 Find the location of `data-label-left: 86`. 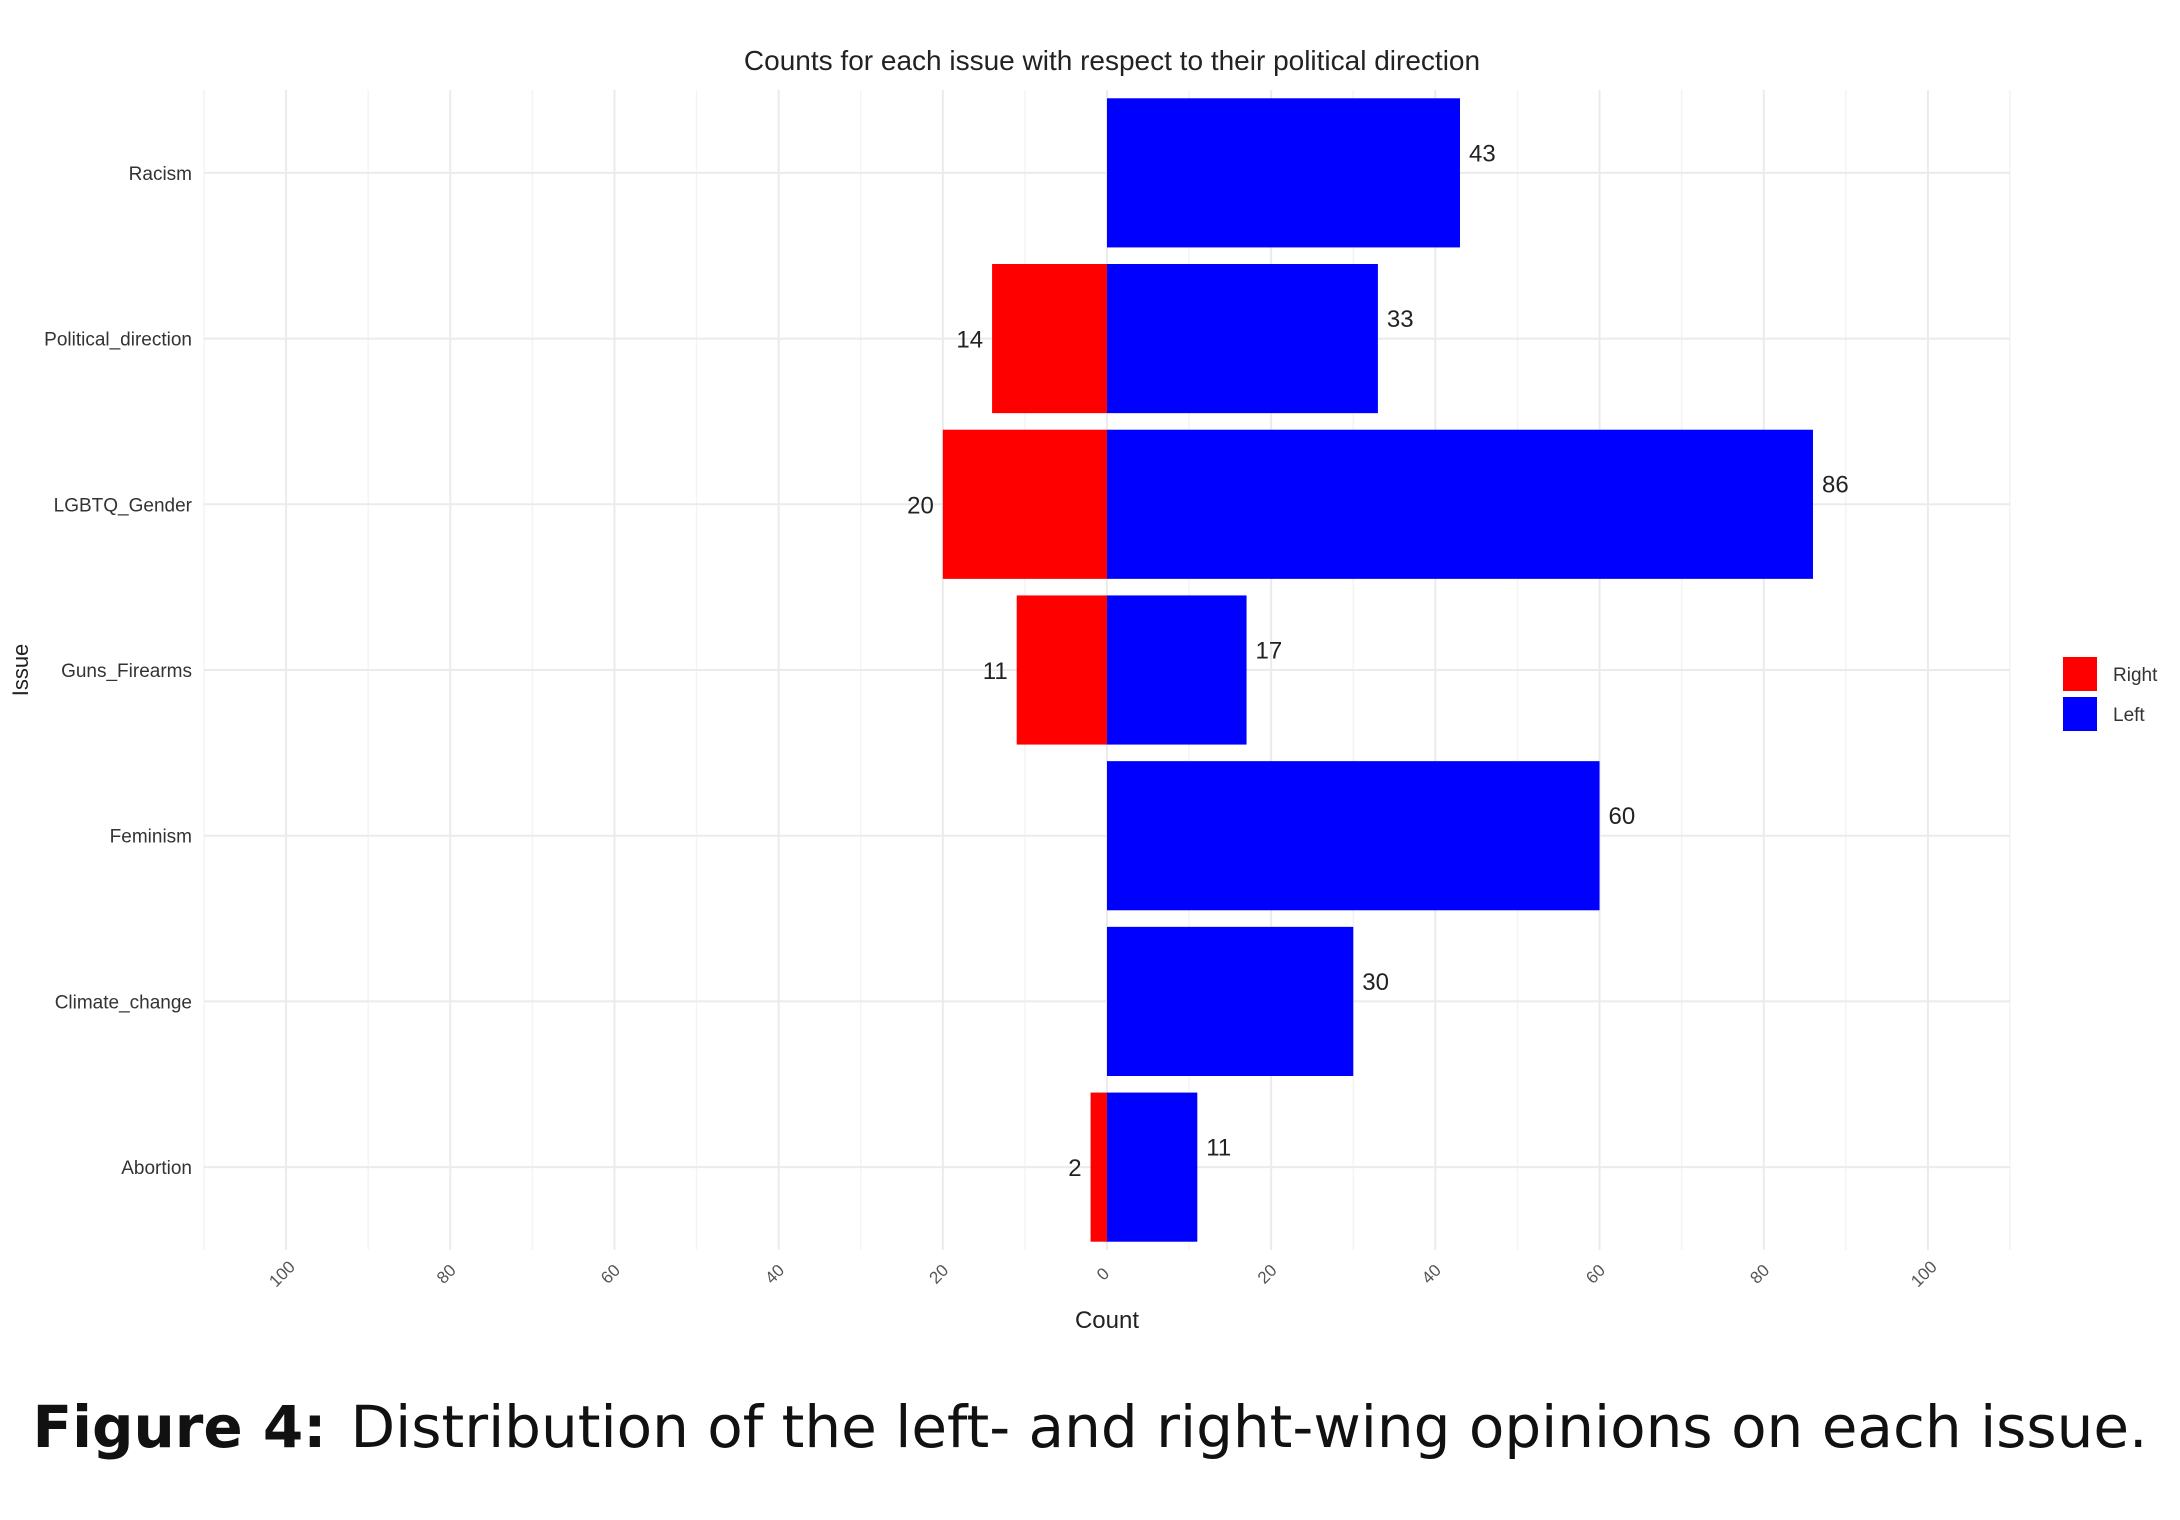

data-label-left: 86 is located at coordinates (1835, 485).